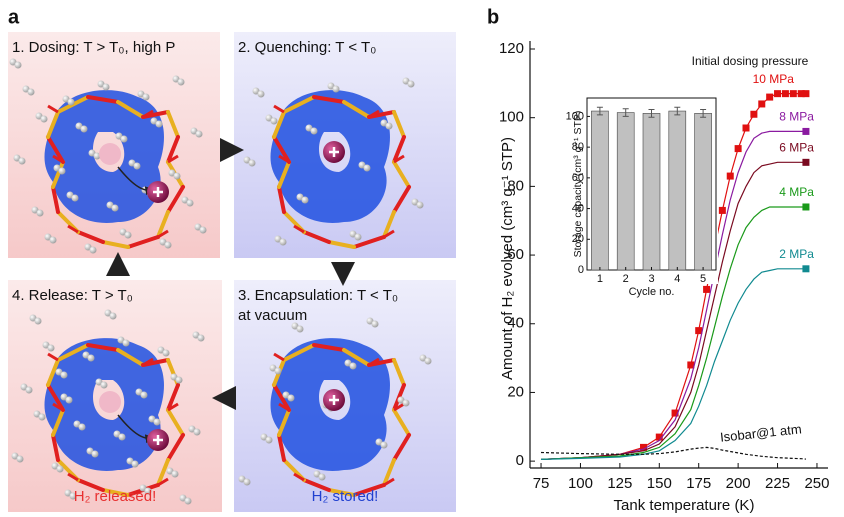 This screenshot has width=844, height=517. What do you see at coordinates (330, 156) in the screenshot?
I see `cage-surface` at bounding box center [330, 156].